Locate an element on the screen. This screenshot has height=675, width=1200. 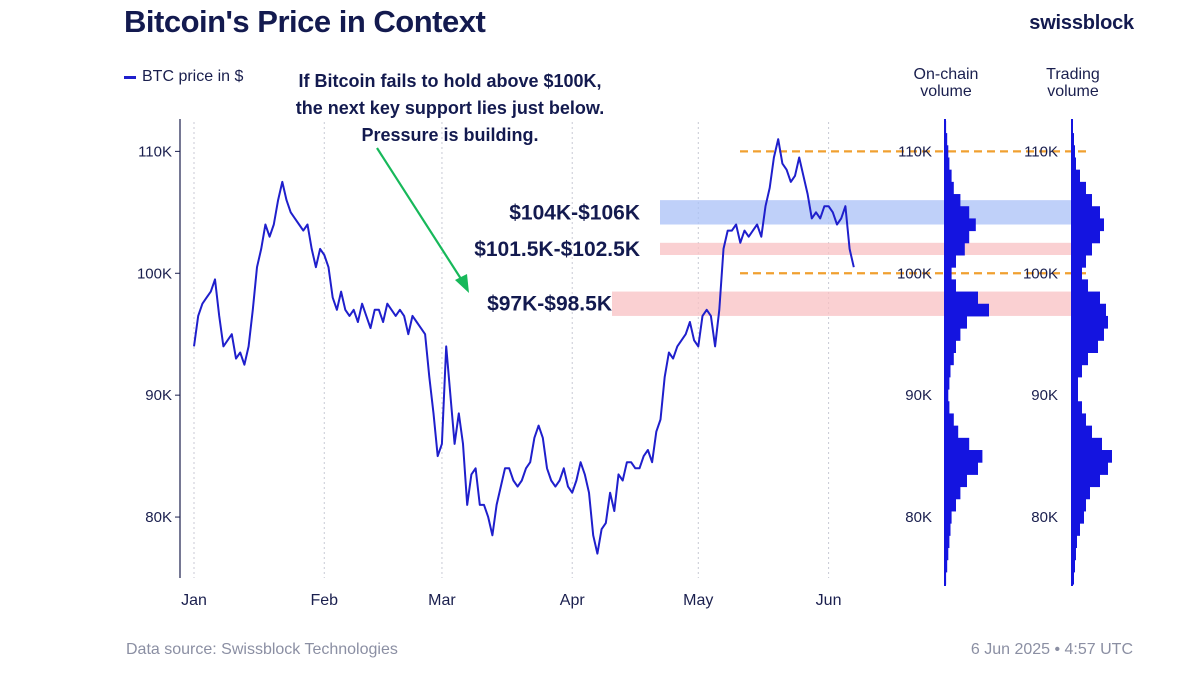
y-tick-label: 110K is located at coordinates (155, 151).